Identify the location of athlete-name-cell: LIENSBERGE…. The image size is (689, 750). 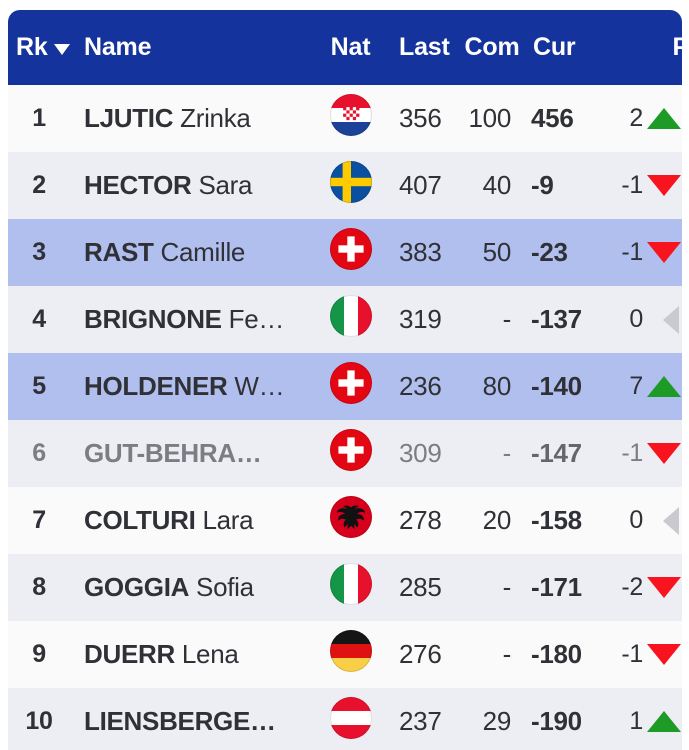
(189, 721).